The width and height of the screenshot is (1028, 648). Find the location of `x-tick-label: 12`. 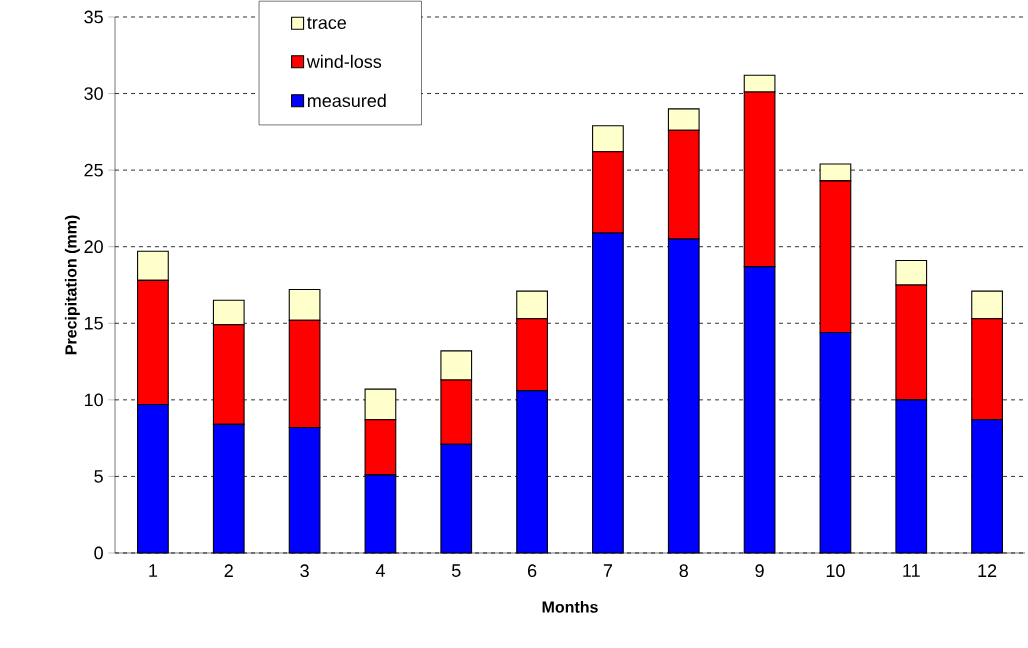

x-tick-label: 12 is located at coordinates (987, 570).